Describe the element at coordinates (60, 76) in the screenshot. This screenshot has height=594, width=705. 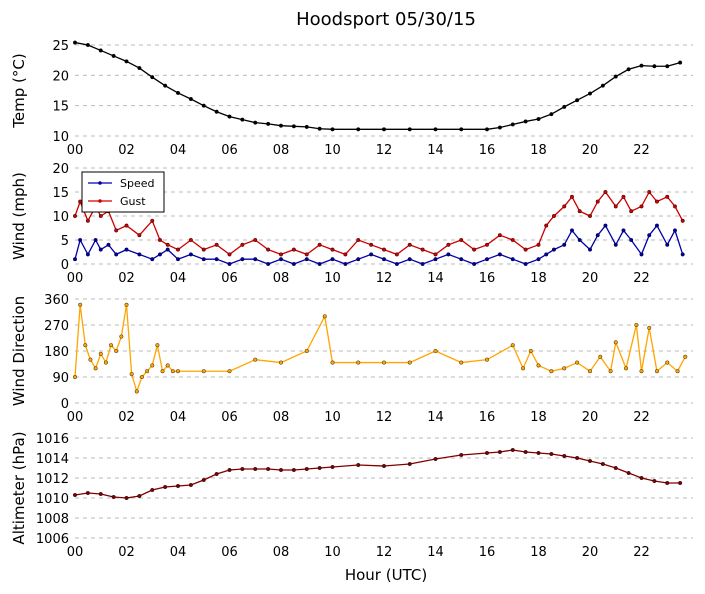
I see `y-tick-label: 20` at that location.